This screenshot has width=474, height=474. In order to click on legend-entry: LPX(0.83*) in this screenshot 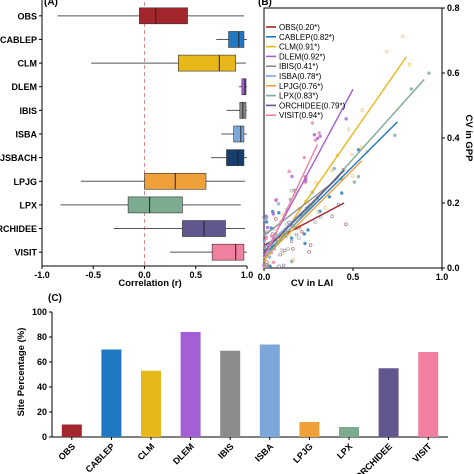, I will do `click(298, 96)`.